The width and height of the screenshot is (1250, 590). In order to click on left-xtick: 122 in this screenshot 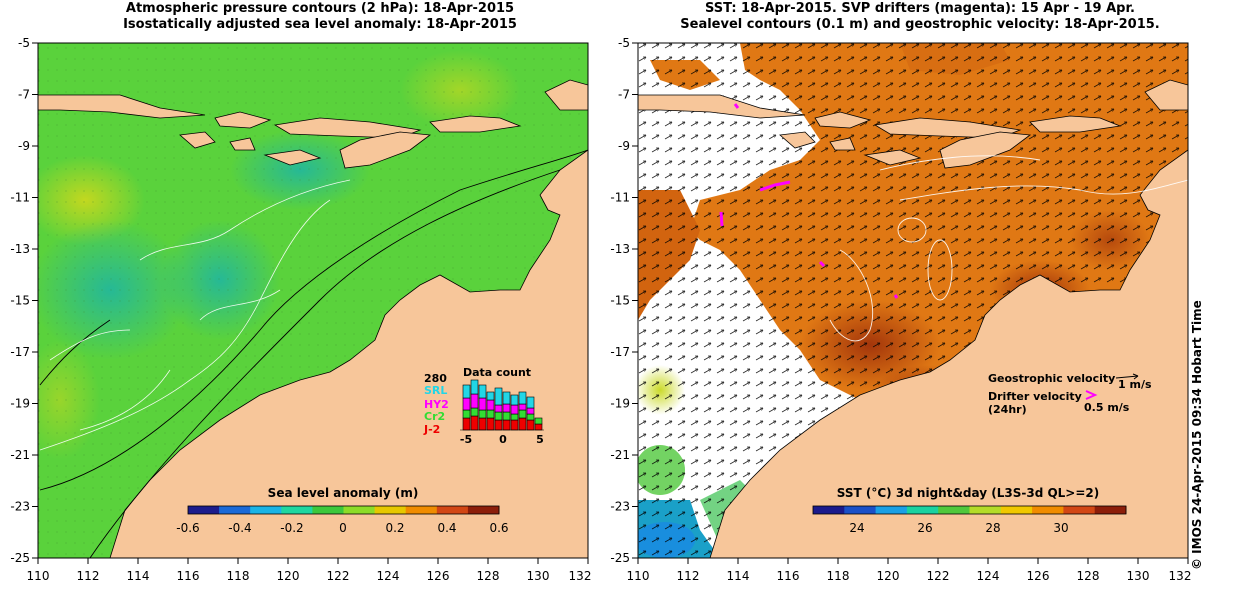, I will do `click(338, 576)`.